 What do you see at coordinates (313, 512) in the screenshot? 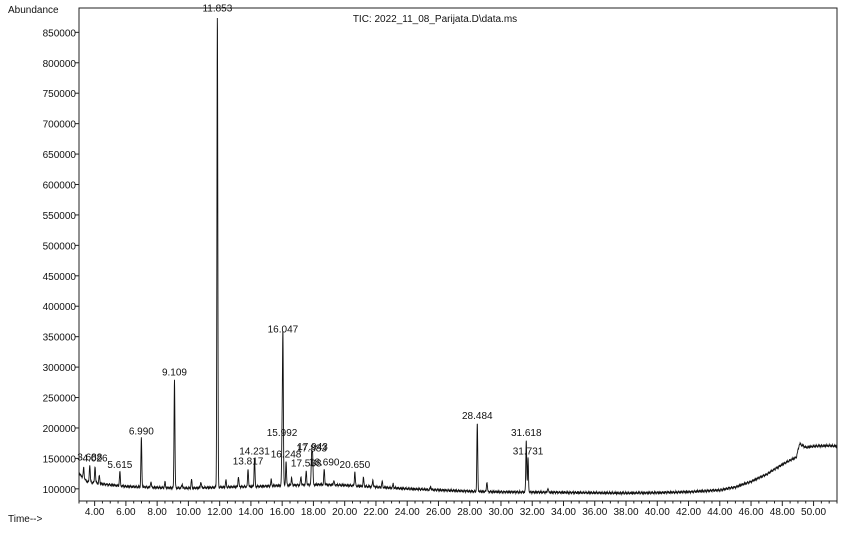
I see `x-tick-label: 18.00` at bounding box center [313, 512].